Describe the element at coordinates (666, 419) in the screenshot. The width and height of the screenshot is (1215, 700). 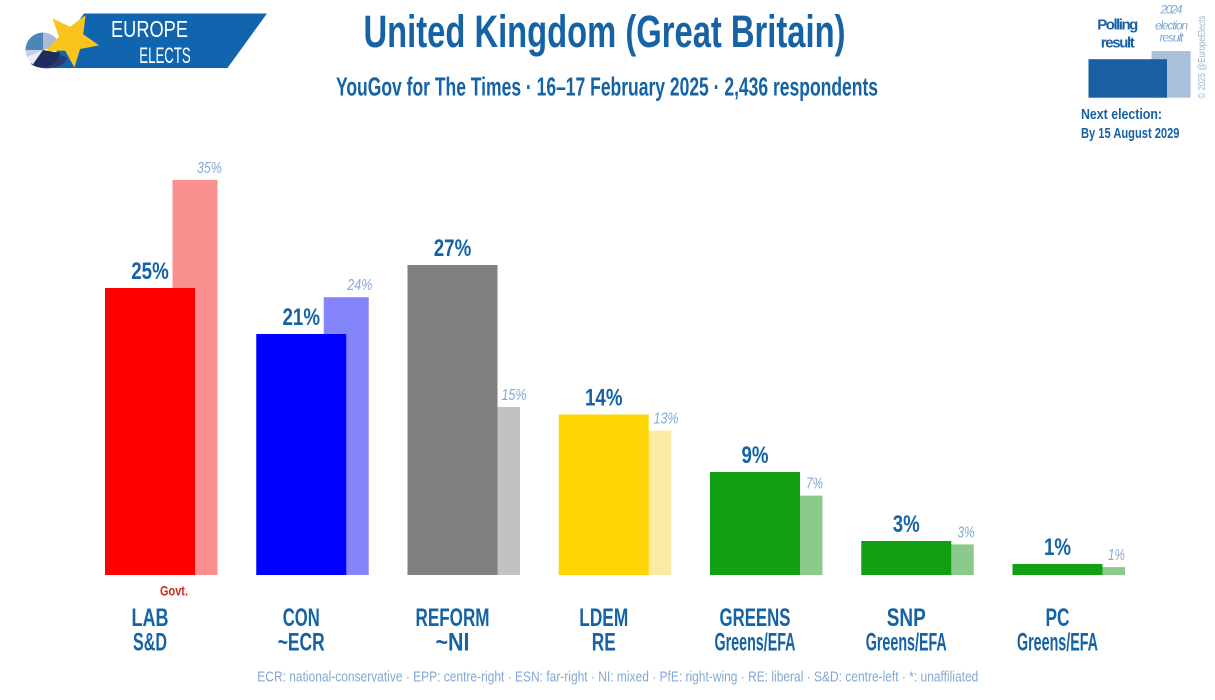
I see `svg-text: 13%` at that location.